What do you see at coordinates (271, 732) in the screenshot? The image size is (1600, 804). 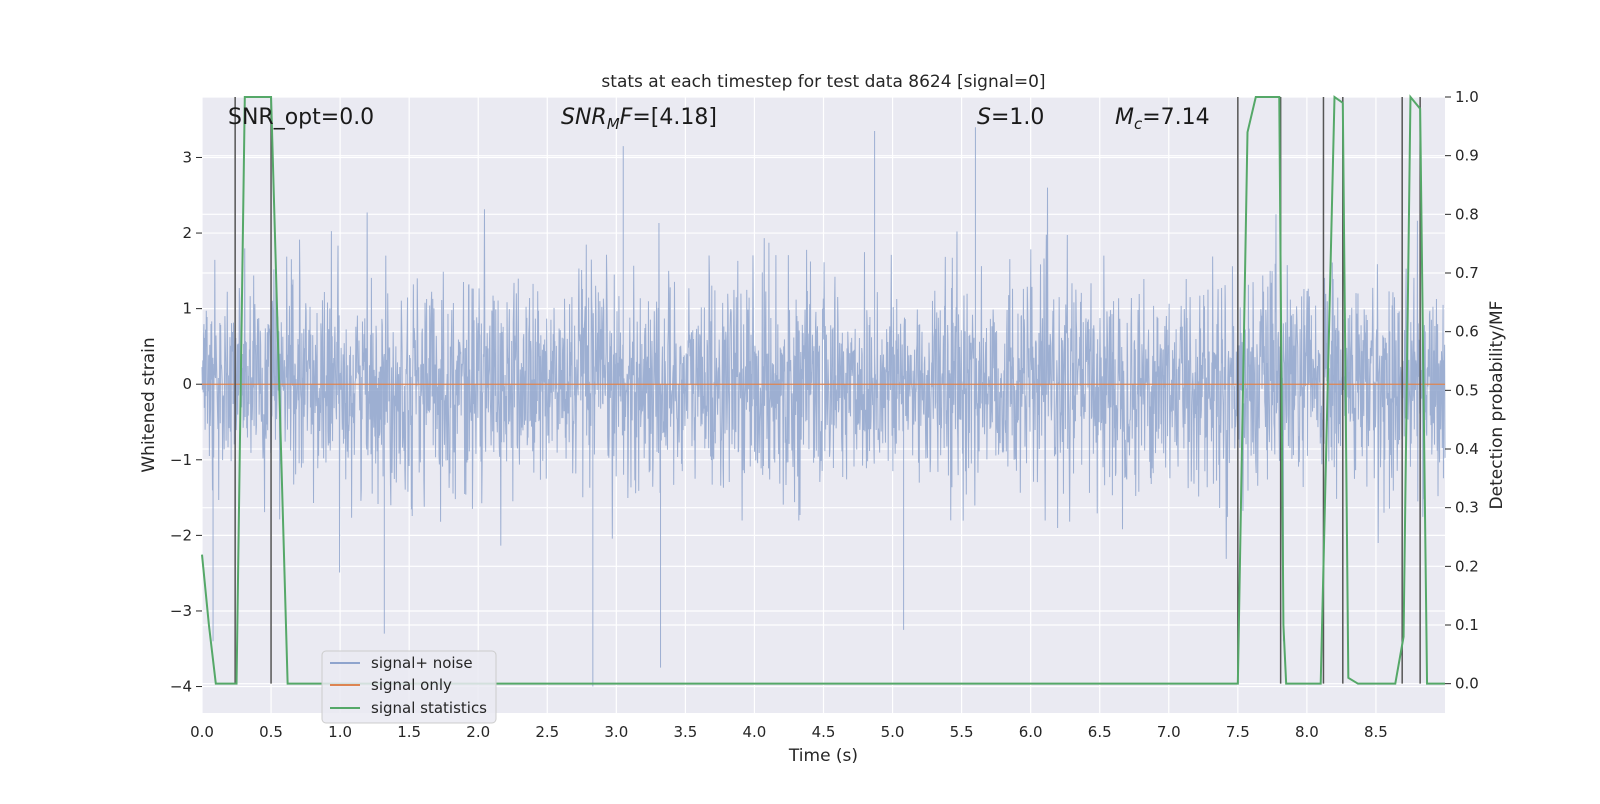 I see `x-tick-label: 0.5` at bounding box center [271, 732].